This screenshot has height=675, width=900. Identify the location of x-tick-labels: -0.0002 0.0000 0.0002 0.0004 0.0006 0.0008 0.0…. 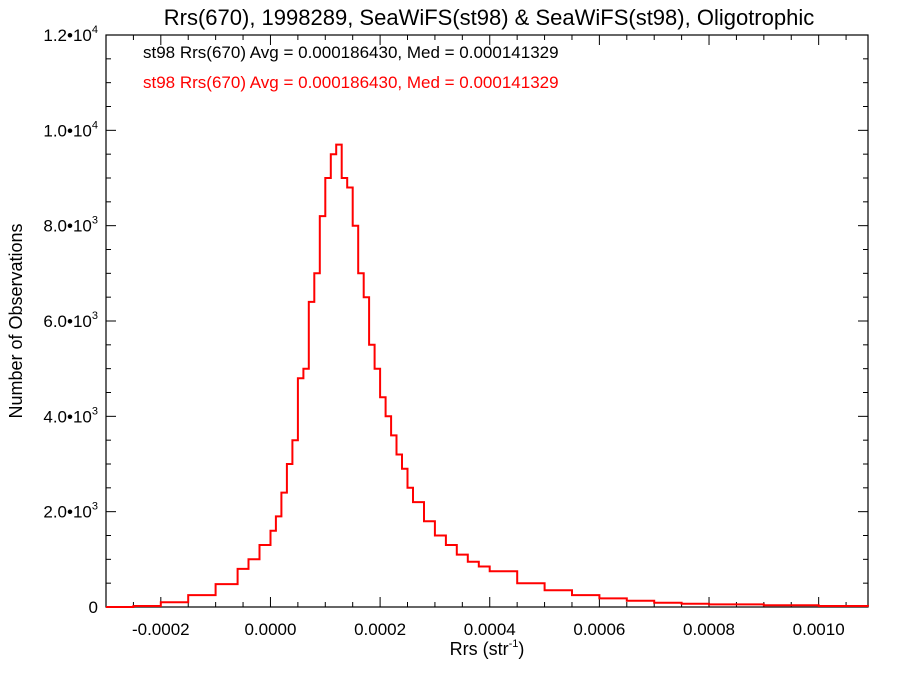
(488, 629).